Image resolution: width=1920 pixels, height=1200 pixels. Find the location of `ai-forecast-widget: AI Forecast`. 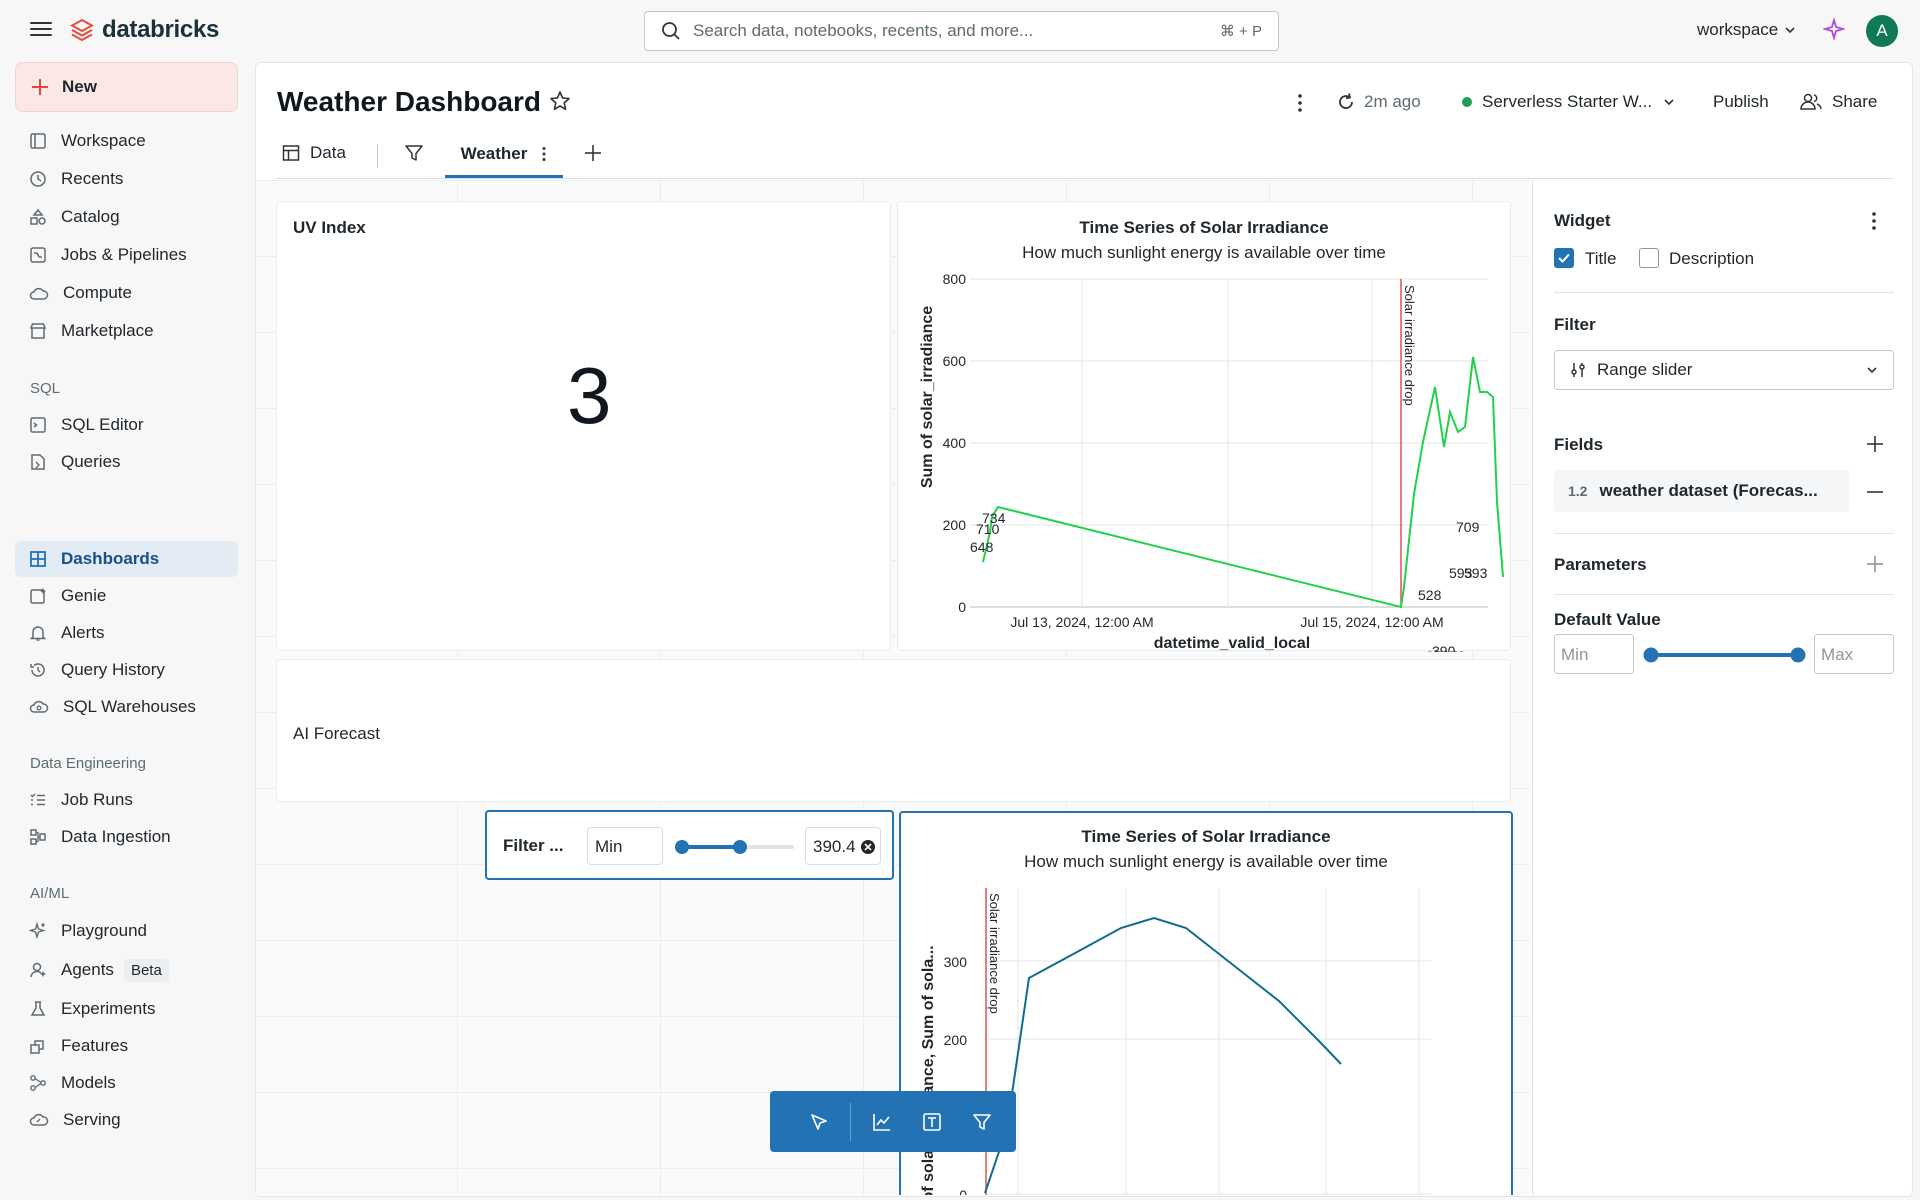

ai-forecast-widget: AI Forecast is located at coordinates (893, 730).